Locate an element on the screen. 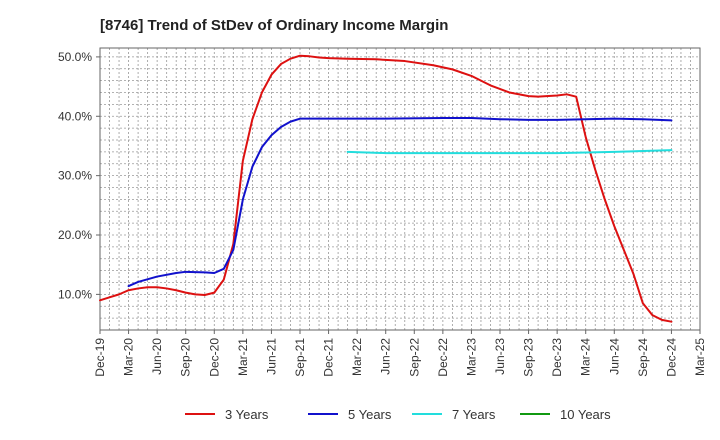 The height and width of the screenshot is (440, 720). x-tick-label: Jun-22 is located at coordinates (386, 356).